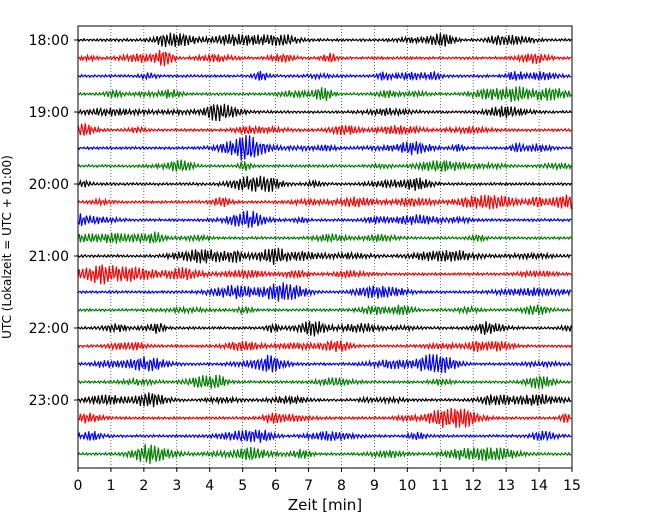 The image size is (650, 520). Describe the element at coordinates (473, 486) in the screenshot. I see `x-tick-label: 12` at that location.